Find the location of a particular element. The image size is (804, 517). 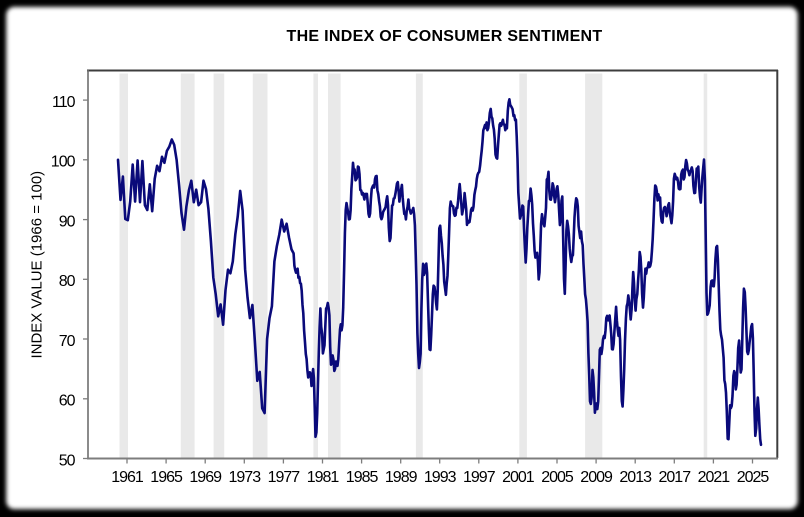

svg-text: 2009 is located at coordinates (596, 477).